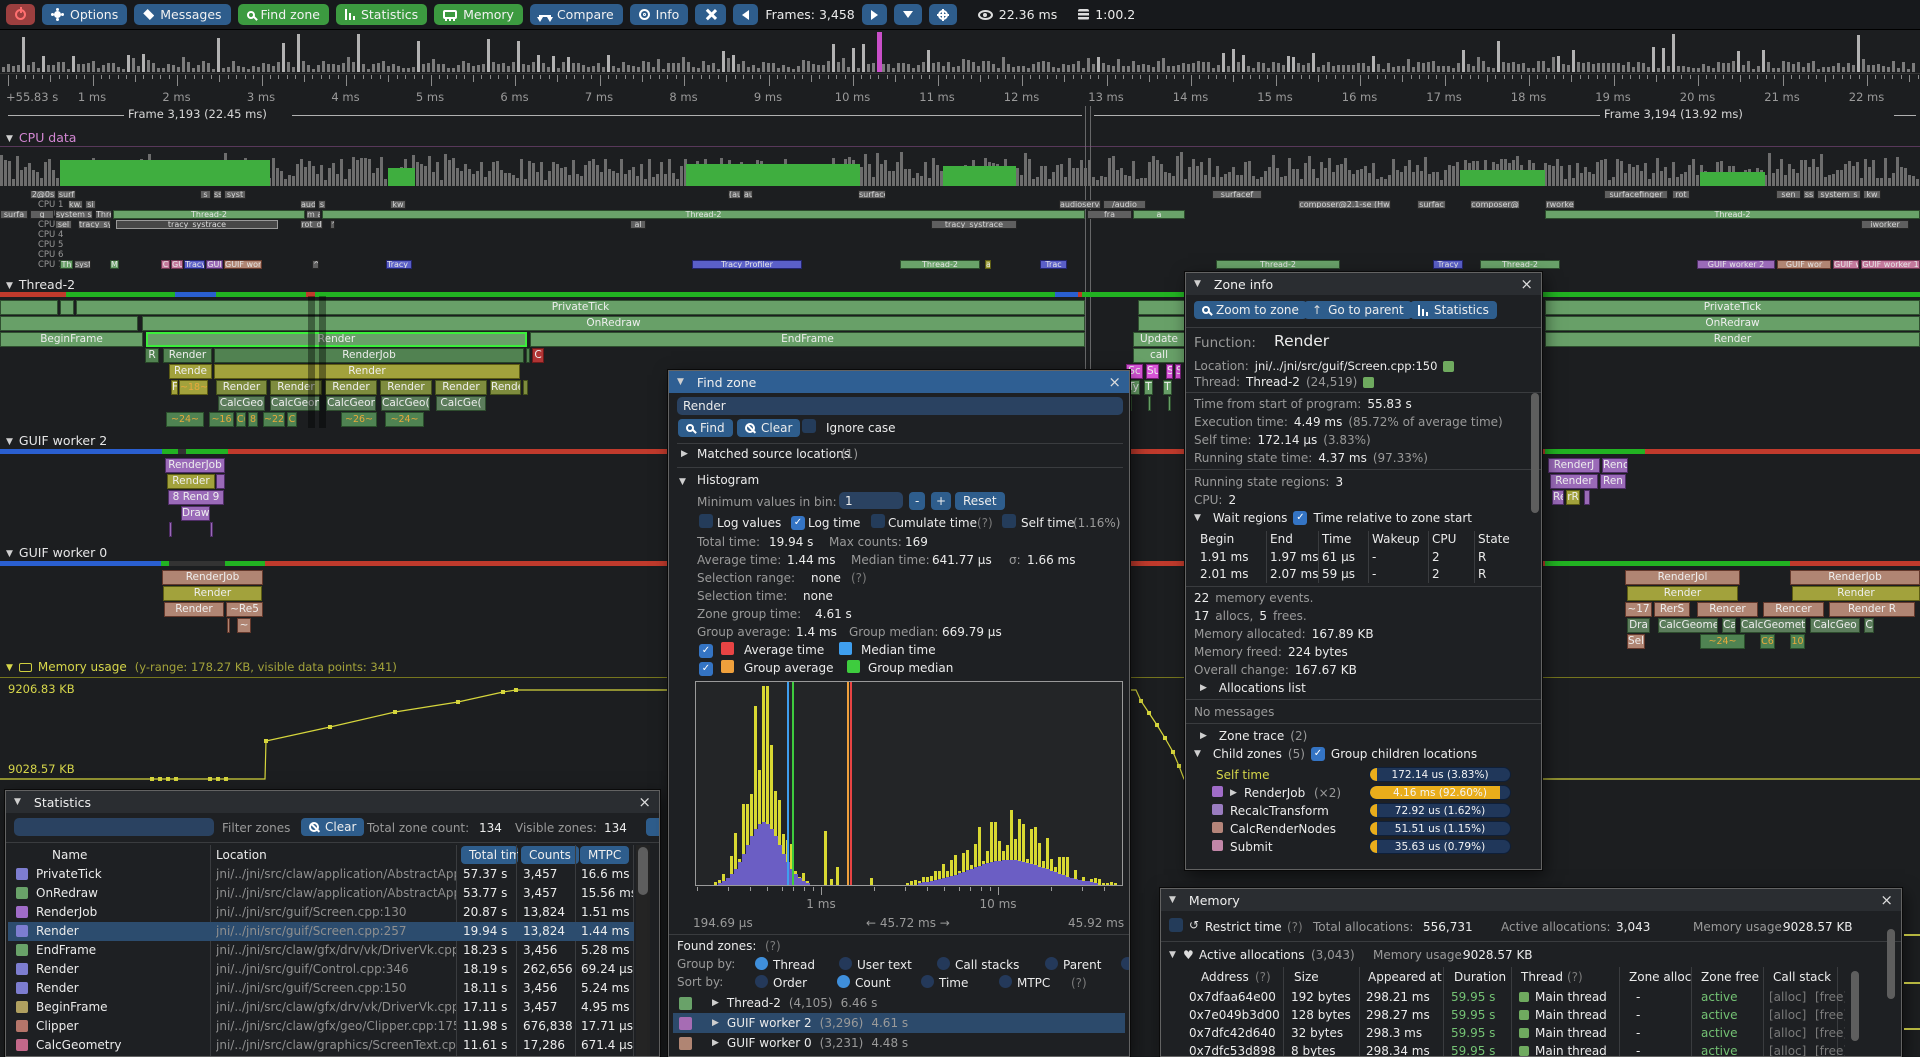 The image size is (1920, 1057). I want to click on found-group-guif-worker-2: ▶ GUIF worker 2 (3,296) 4.61 s, so click(899, 1023).